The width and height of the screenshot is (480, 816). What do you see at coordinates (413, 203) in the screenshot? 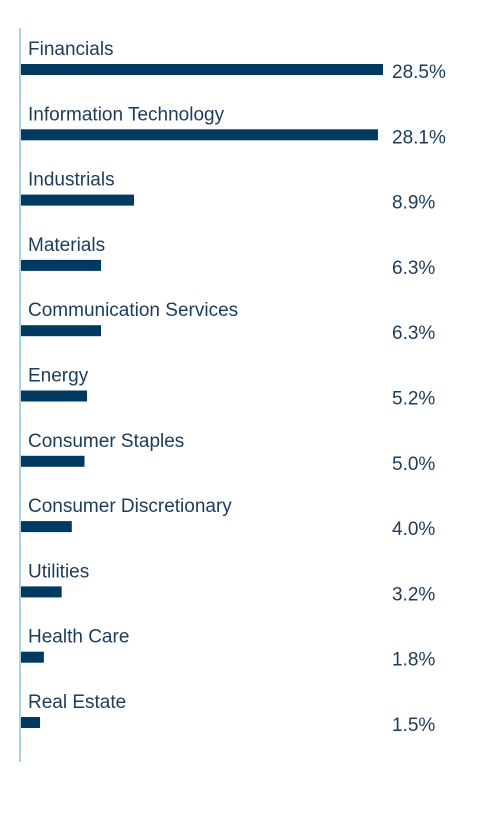
I see `value-label: 8.9%` at bounding box center [413, 203].